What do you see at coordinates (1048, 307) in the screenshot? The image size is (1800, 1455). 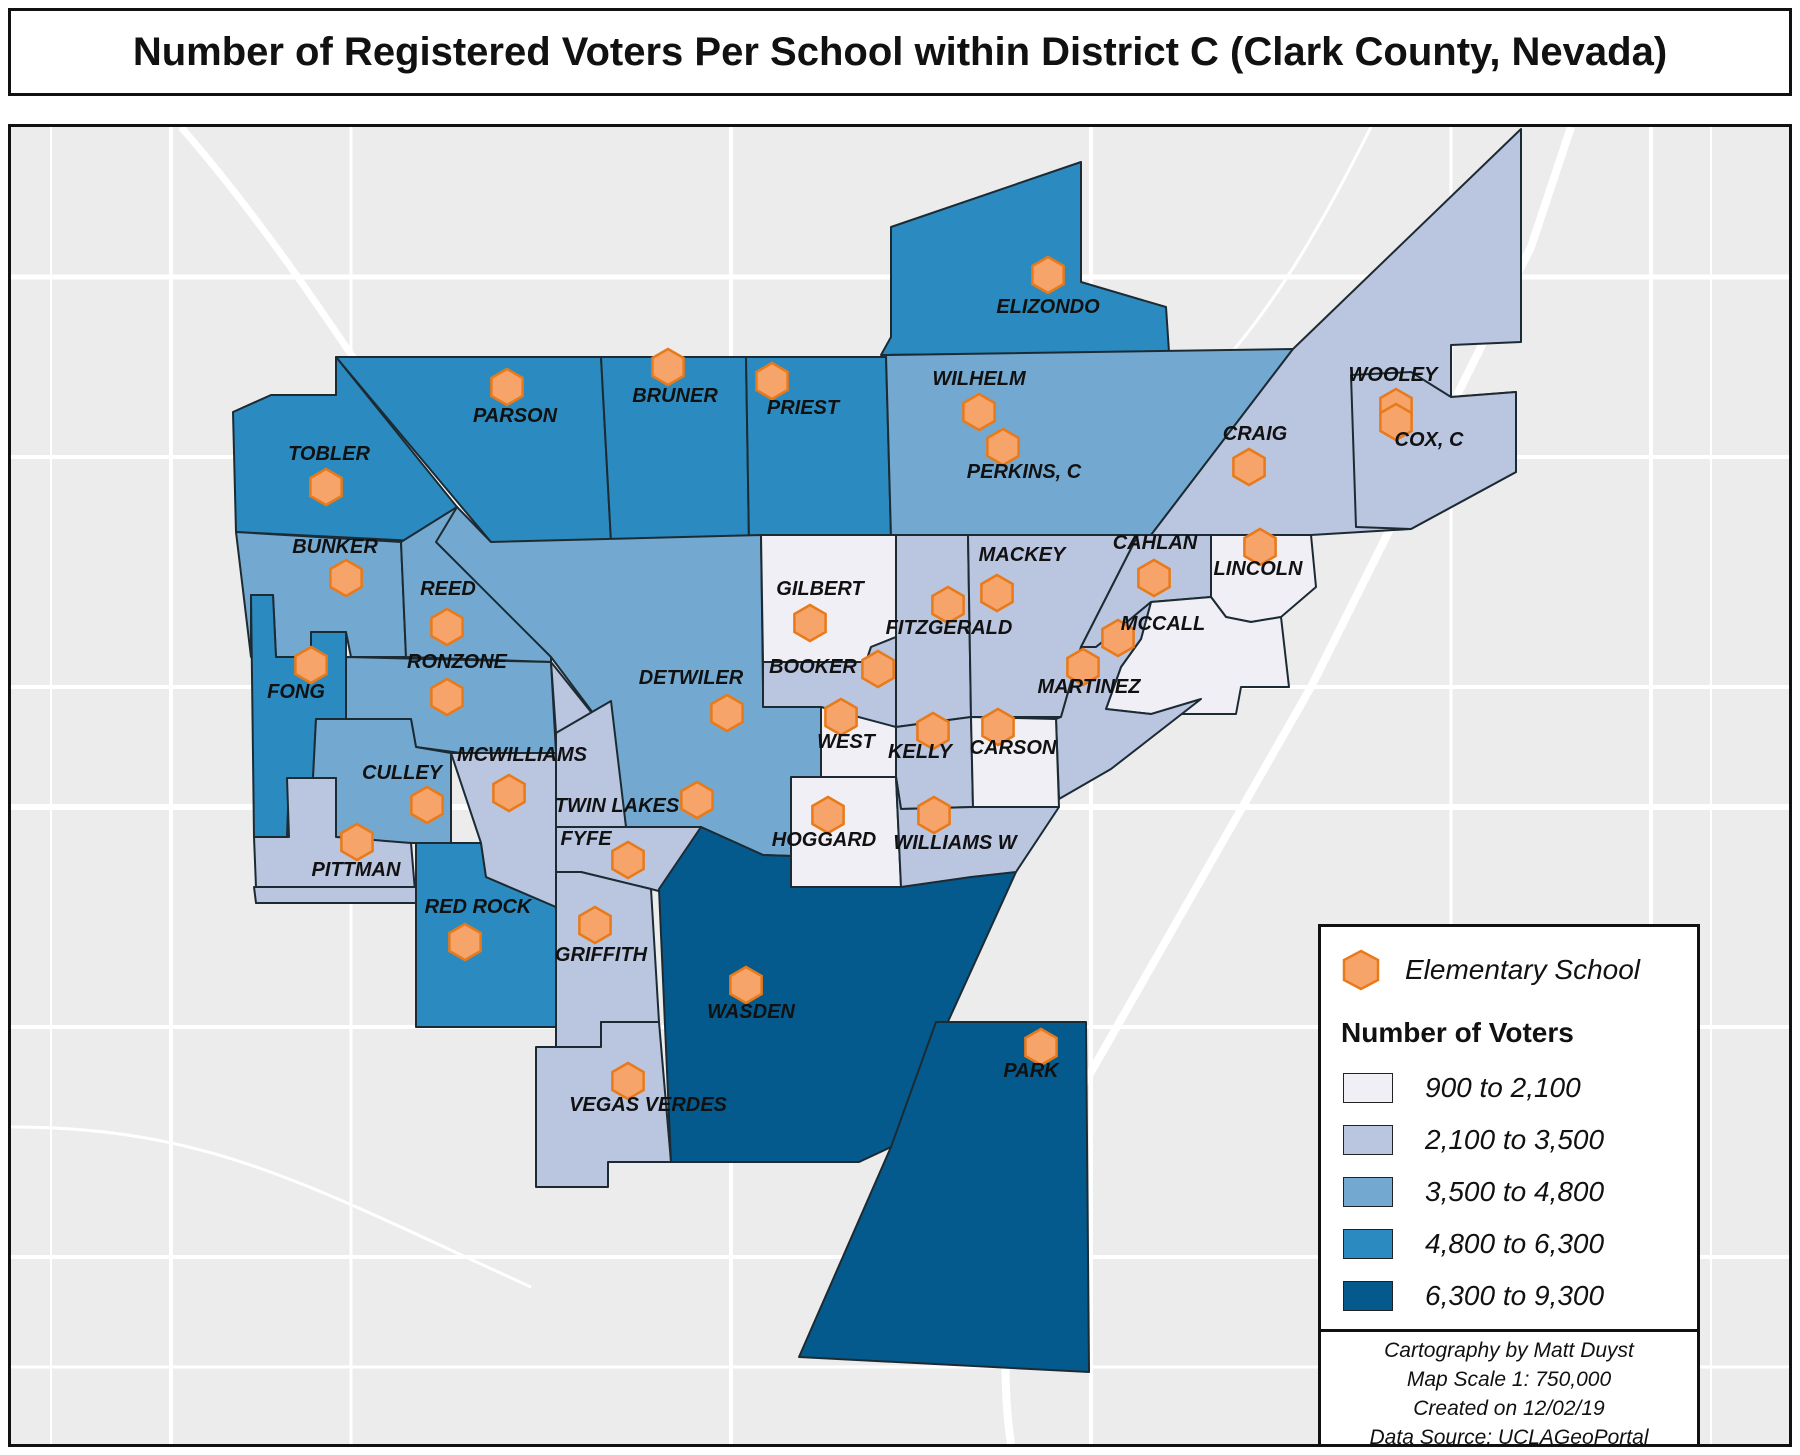 I see `school-label-elizondo: ELIZONDO` at bounding box center [1048, 307].